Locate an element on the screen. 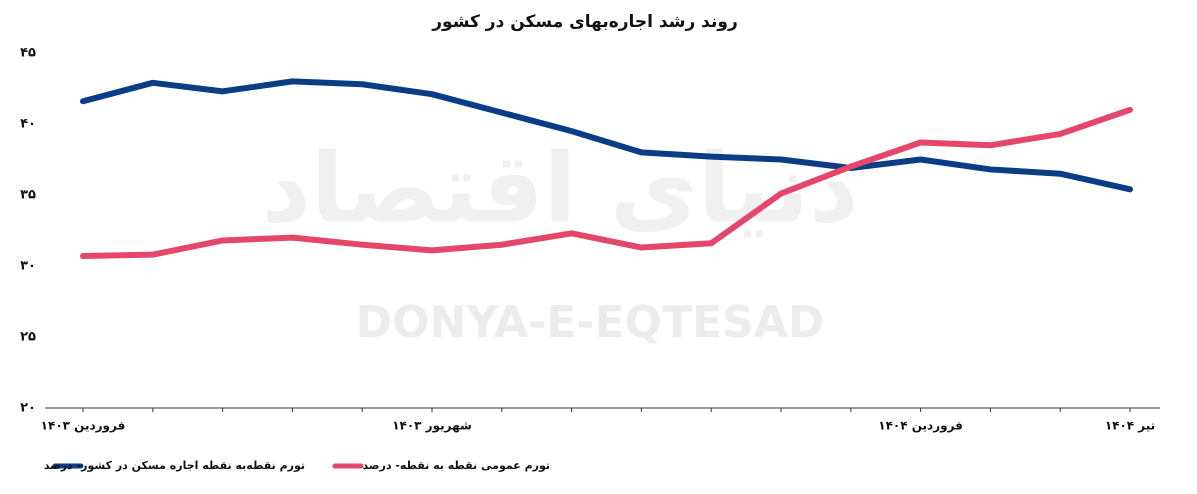 This screenshot has width=1197, height=494. chart-title: روند رشد اجاره‌بهای مسکن در کشور is located at coordinates (584, 22).